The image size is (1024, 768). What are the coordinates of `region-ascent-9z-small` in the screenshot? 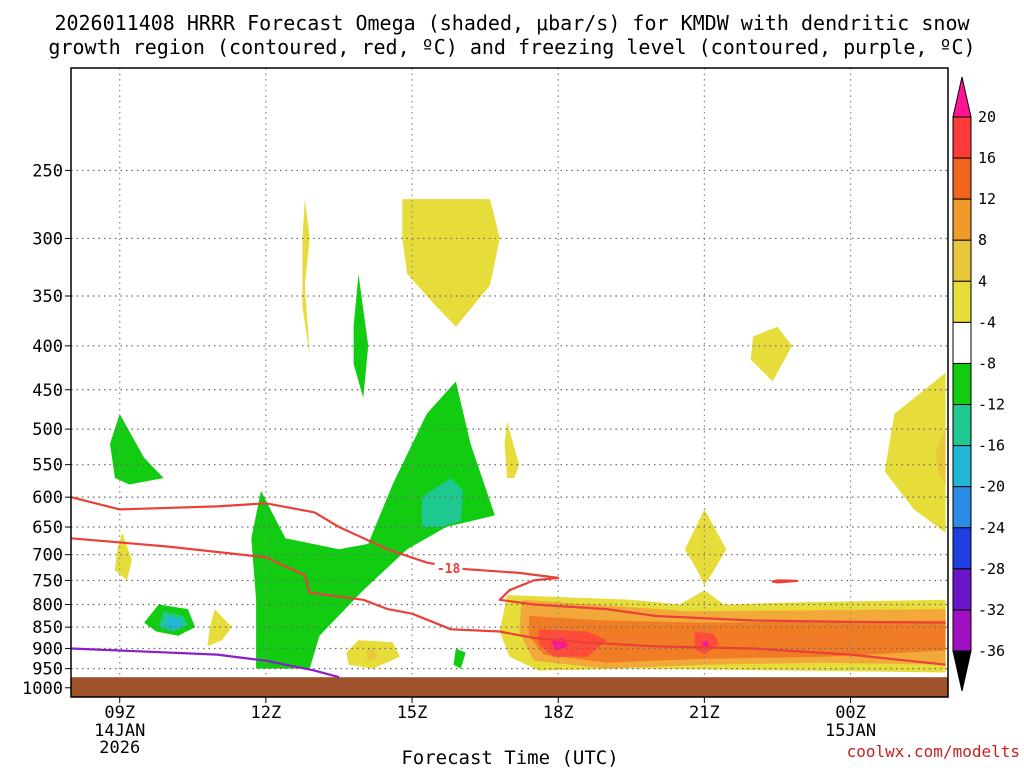 It's located at (123, 556).